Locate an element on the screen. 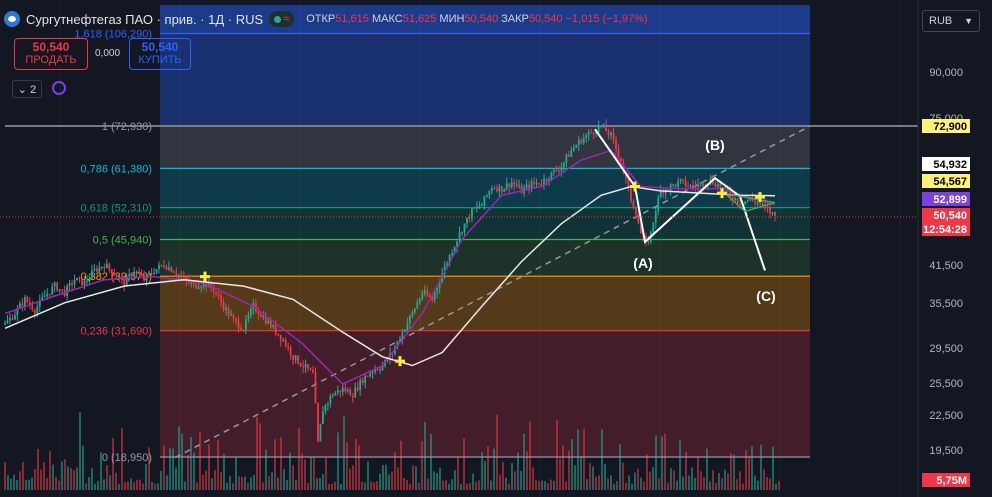 This screenshot has width=992, height=497. cross-marker is located at coordinates (760, 197).